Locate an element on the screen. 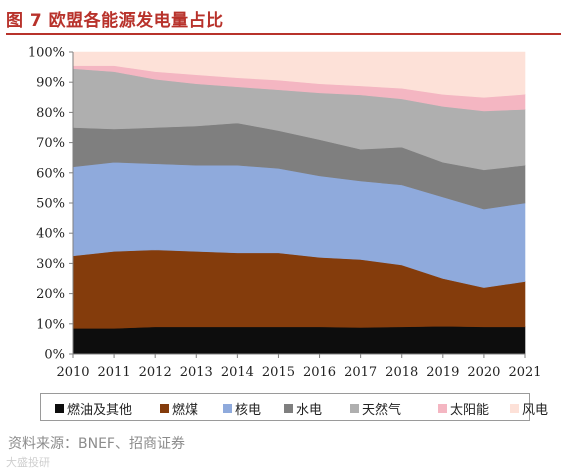  figure-title: 图 7 欧盟各能源发电量占比 is located at coordinates (115, 21).